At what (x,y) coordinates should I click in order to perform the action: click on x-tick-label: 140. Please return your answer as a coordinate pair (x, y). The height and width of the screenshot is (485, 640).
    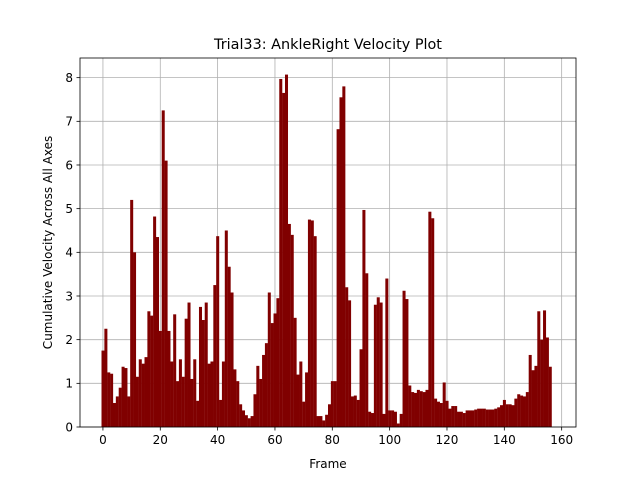
    Looking at the image, I should click on (504, 440).